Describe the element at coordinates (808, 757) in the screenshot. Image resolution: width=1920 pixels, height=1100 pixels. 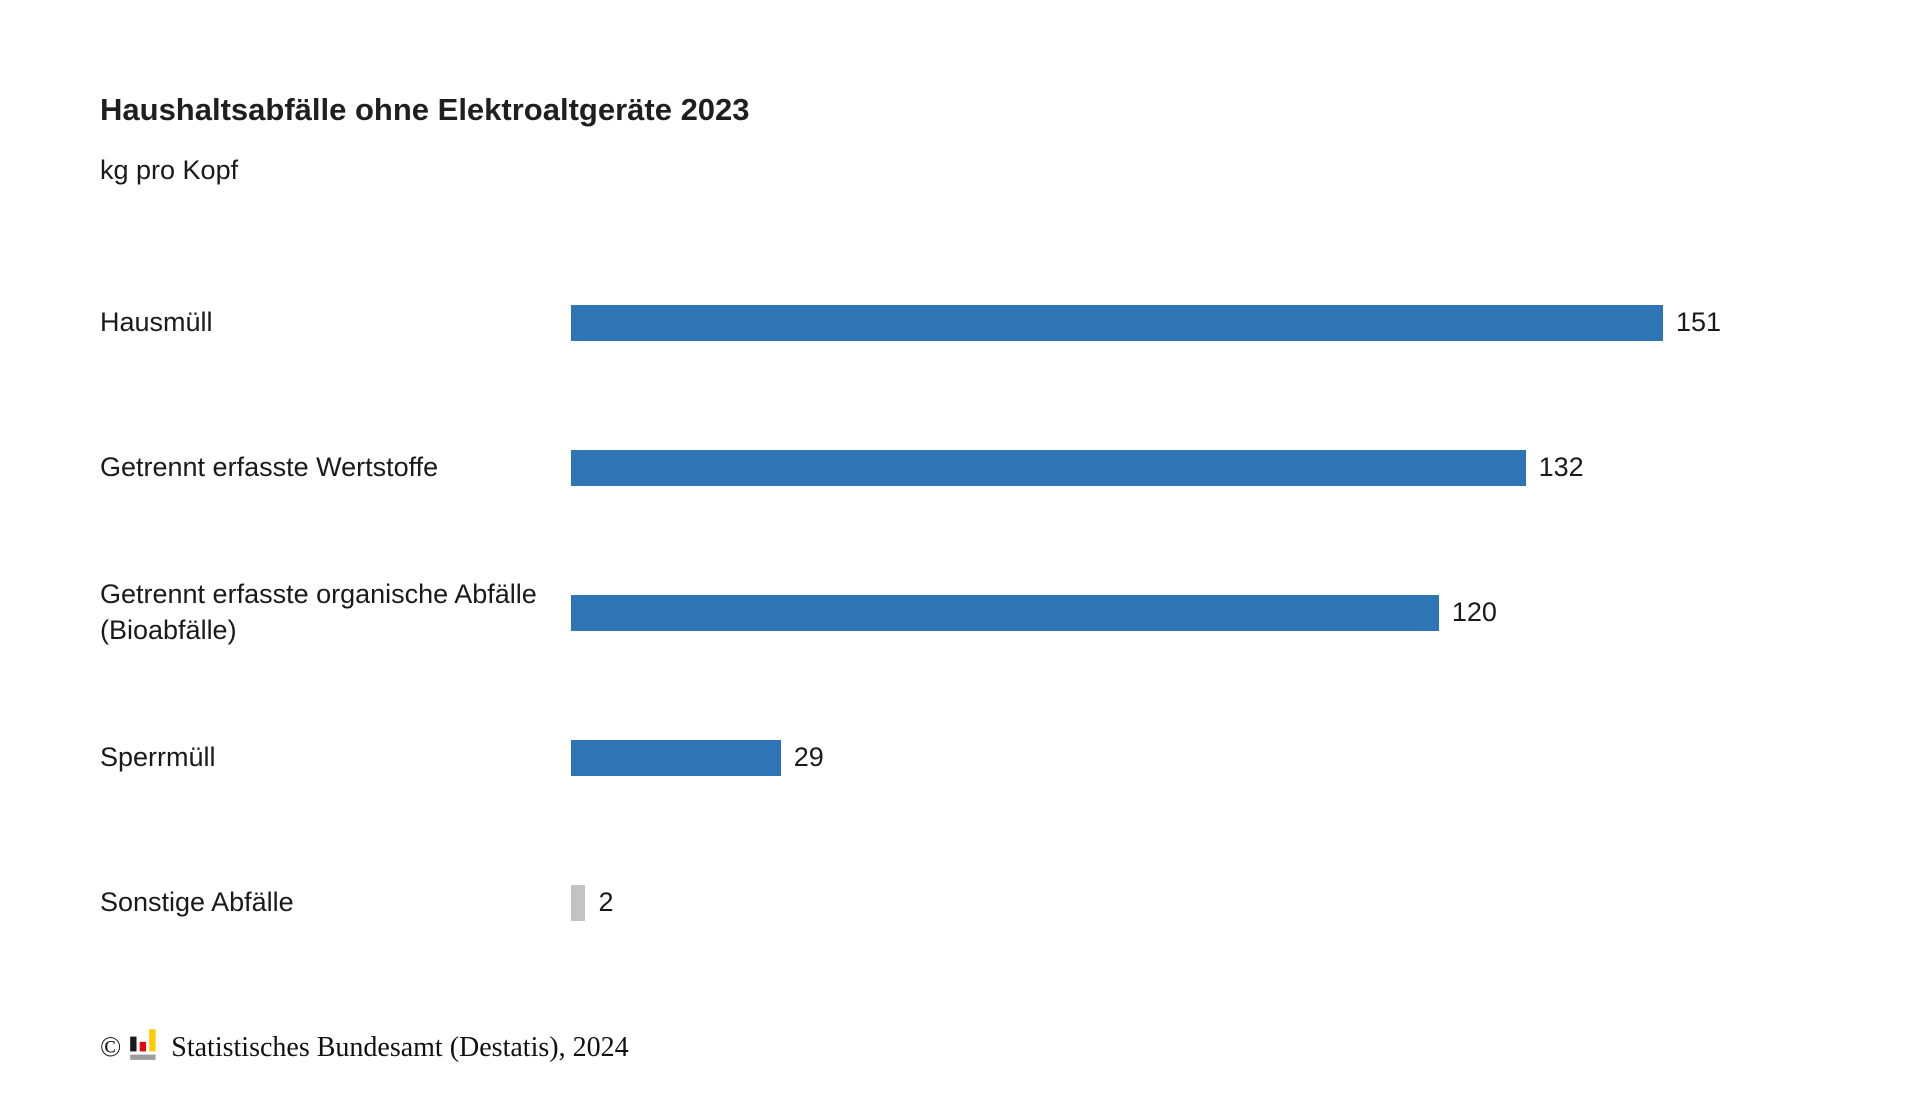
I see `value-label: 29` at that location.